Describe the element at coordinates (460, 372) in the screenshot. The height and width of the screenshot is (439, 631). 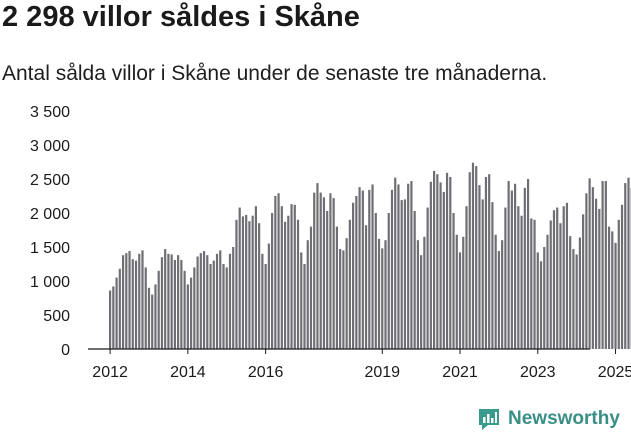
I see `x-tick-label: 2021` at that location.